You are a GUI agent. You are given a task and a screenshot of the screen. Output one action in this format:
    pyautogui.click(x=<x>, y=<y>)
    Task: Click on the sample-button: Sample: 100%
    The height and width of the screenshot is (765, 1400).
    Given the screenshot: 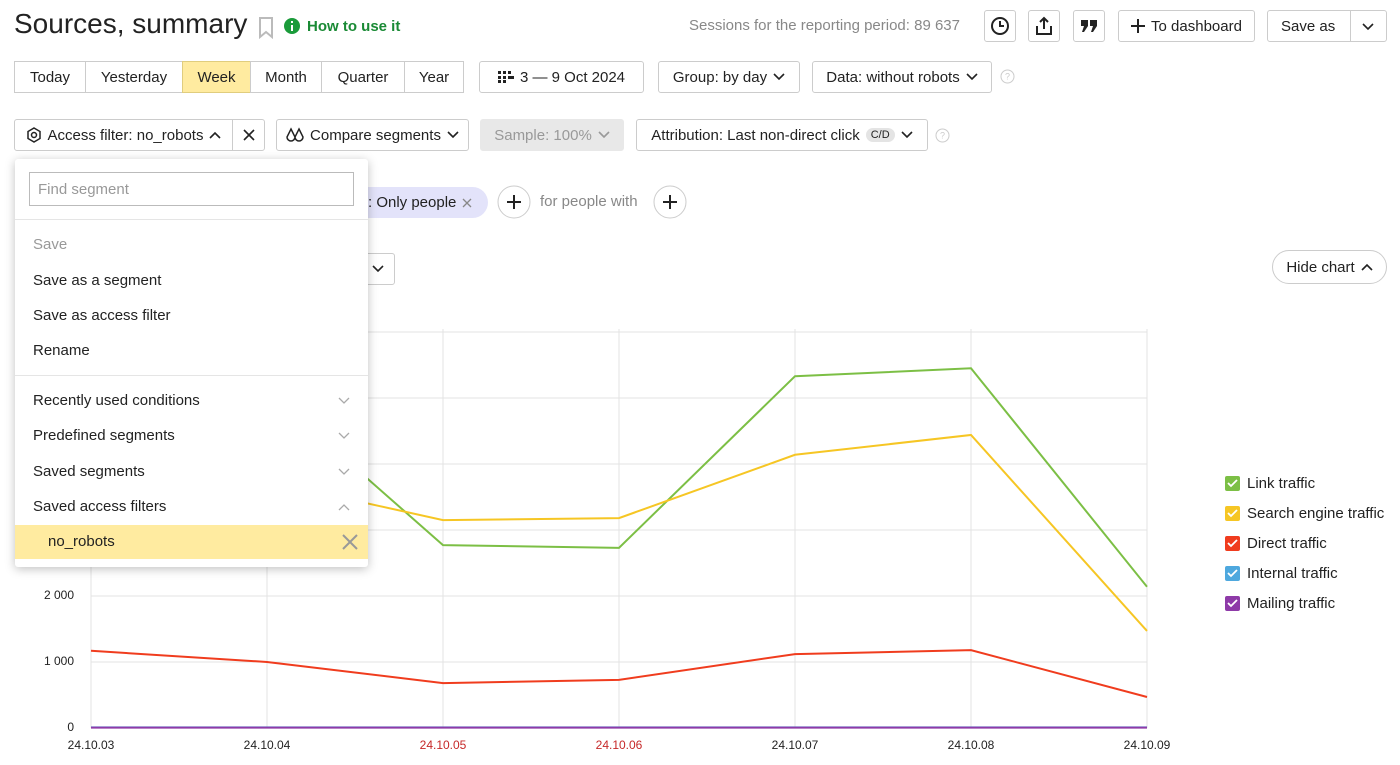 What is the action you would take?
    pyautogui.click(x=552, y=135)
    